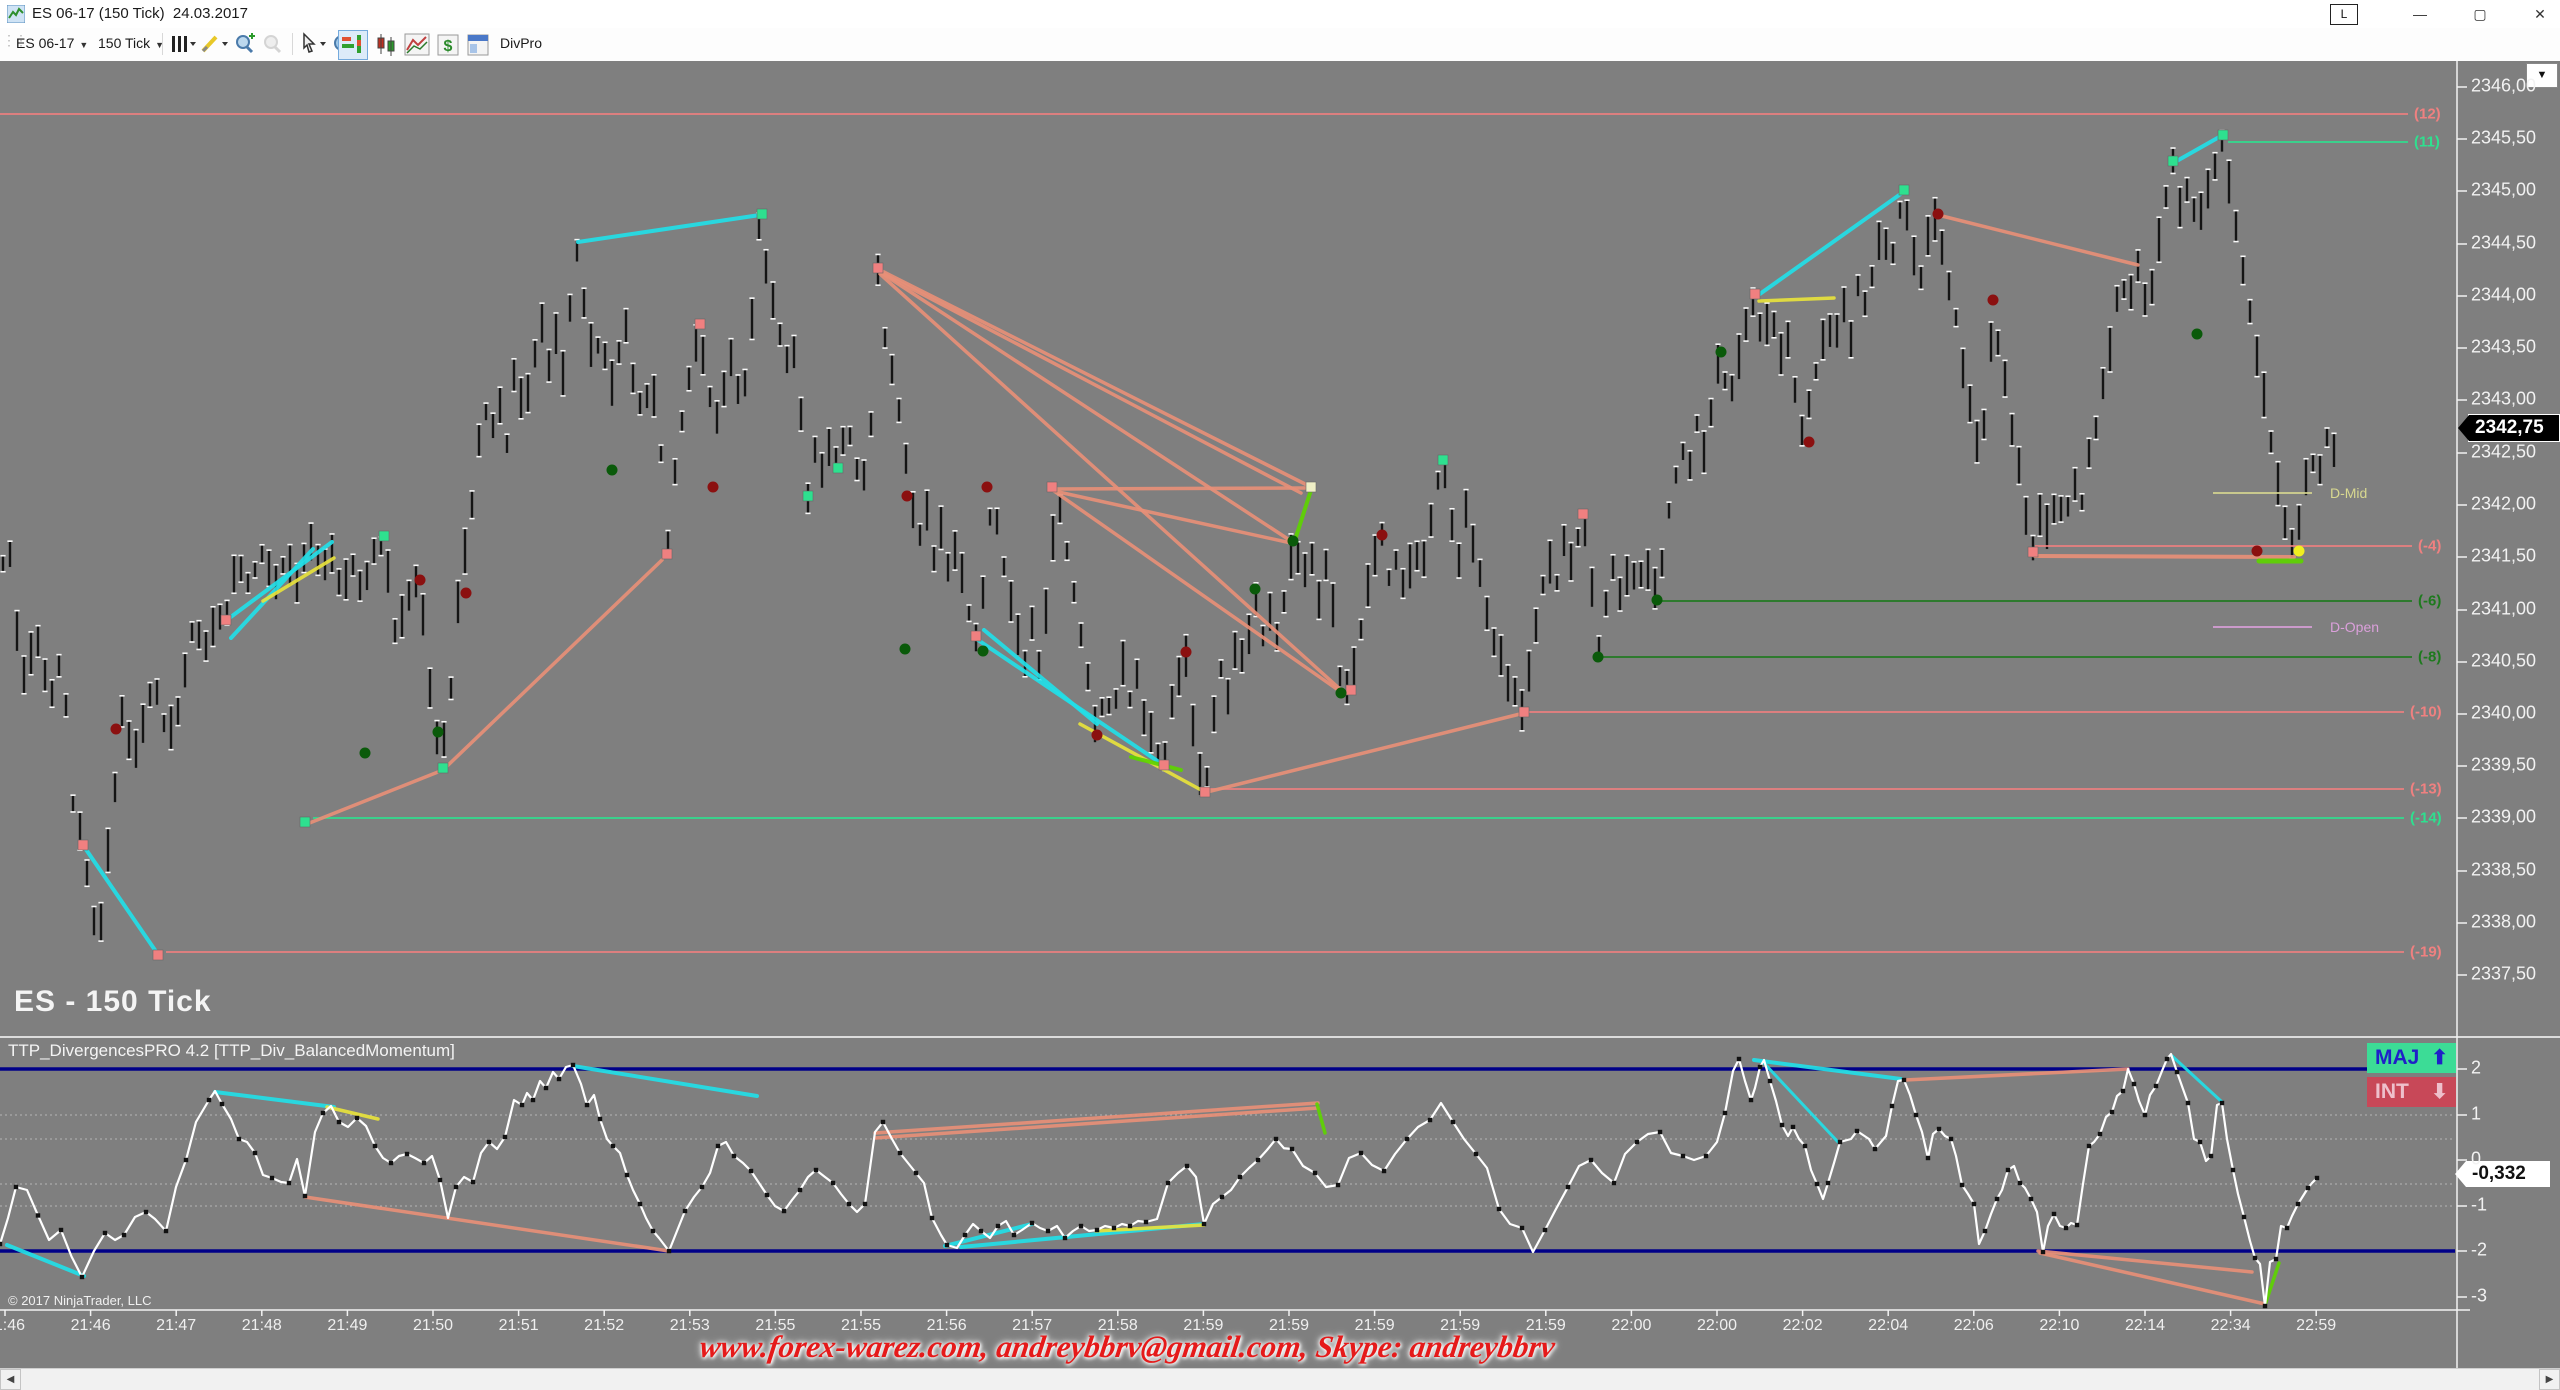 The height and width of the screenshot is (1390, 2560). What do you see at coordinates (2540, 14) in the screenshot?
I see `close-button: ✕` at bounding box center [2540, 14].